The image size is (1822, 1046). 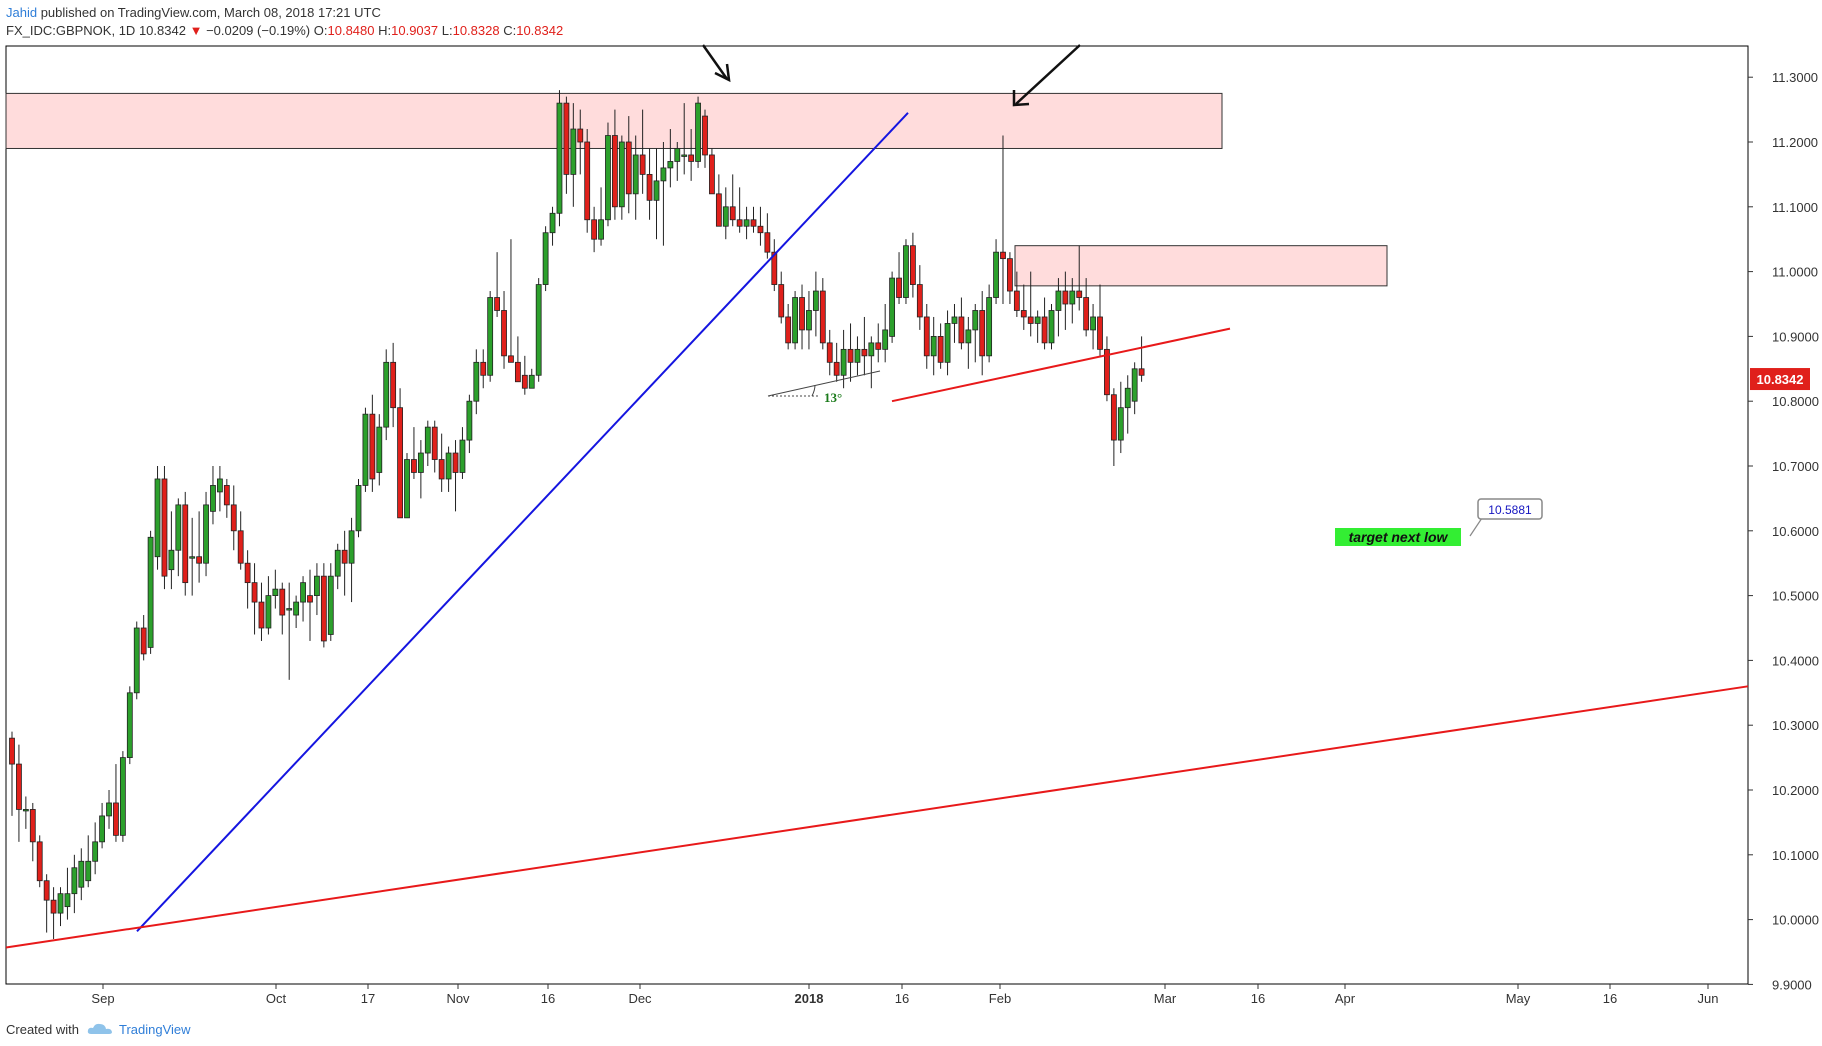 What do you see at coordinates (1795, 207) in the screenshot?
I see `y-tick-label: 11.1000` at bounding box center [1795, 207].